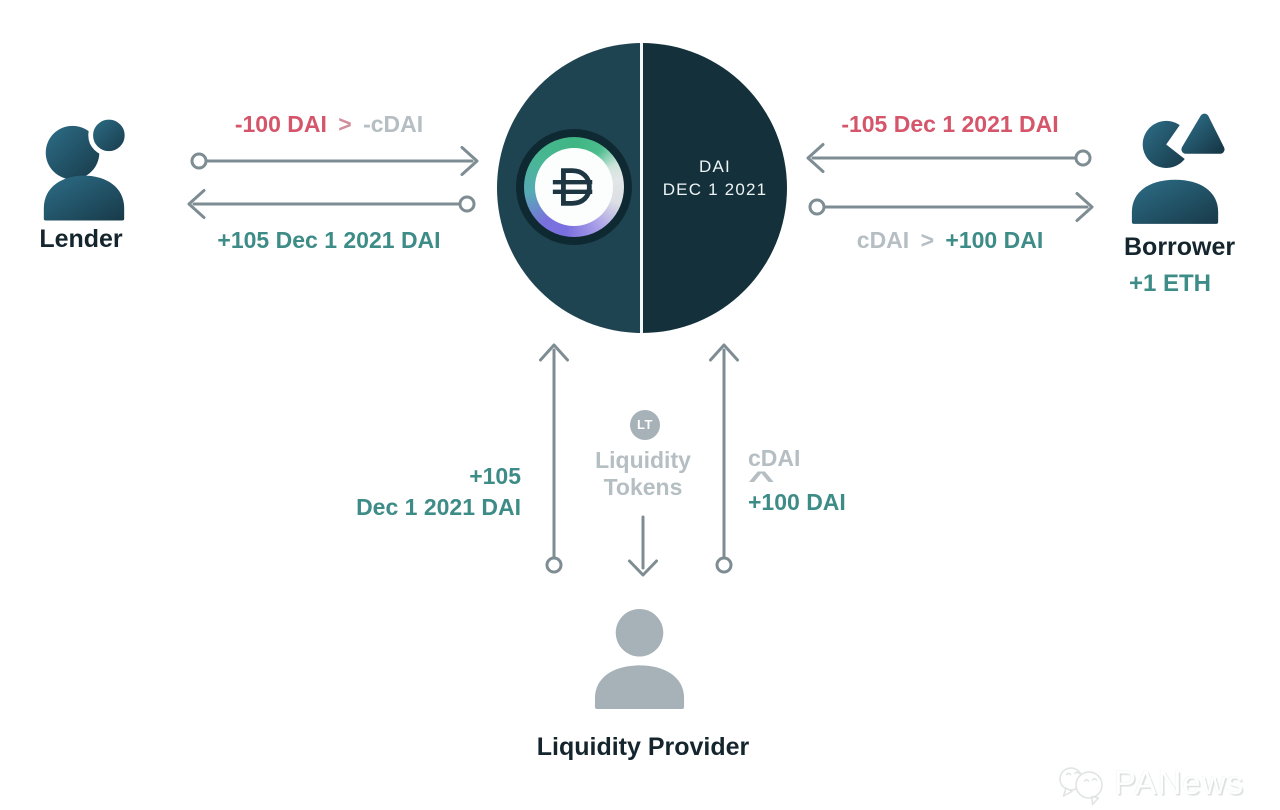  Describe the element at coordinates (331, 204) in the screenshot. I see `arrow-lender-payout` at that location.